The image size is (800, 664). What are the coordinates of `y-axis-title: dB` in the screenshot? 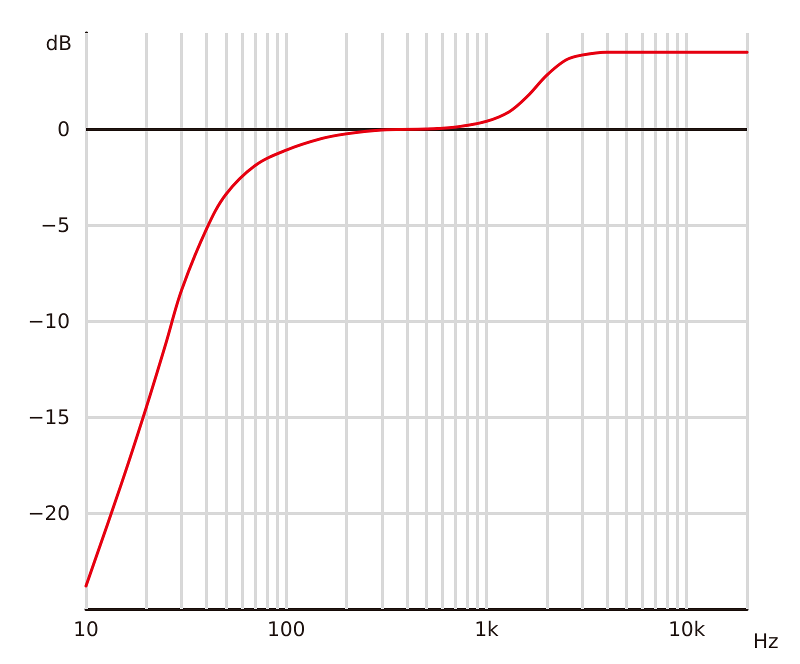 It's located at (59, 43).